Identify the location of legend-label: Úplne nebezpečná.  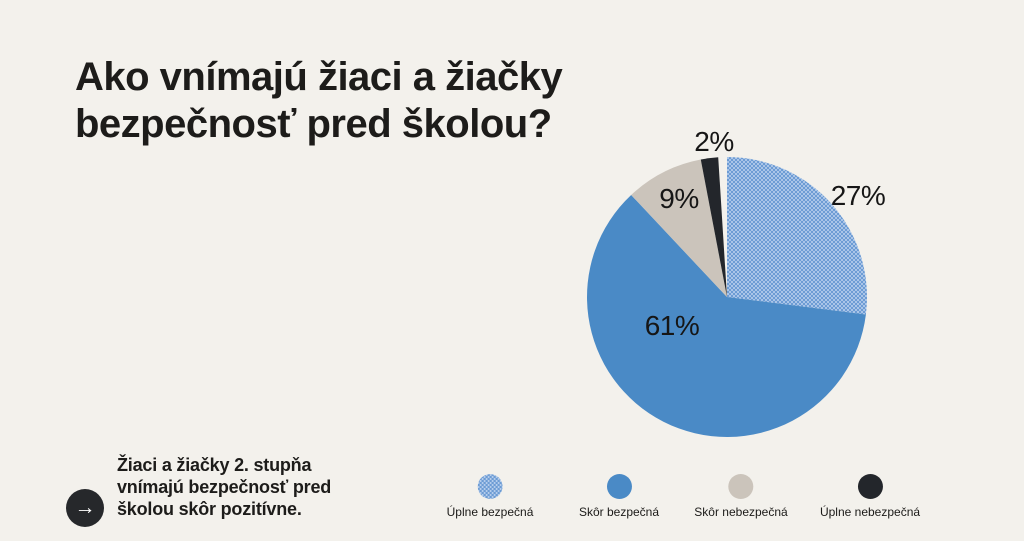
(870, 512).